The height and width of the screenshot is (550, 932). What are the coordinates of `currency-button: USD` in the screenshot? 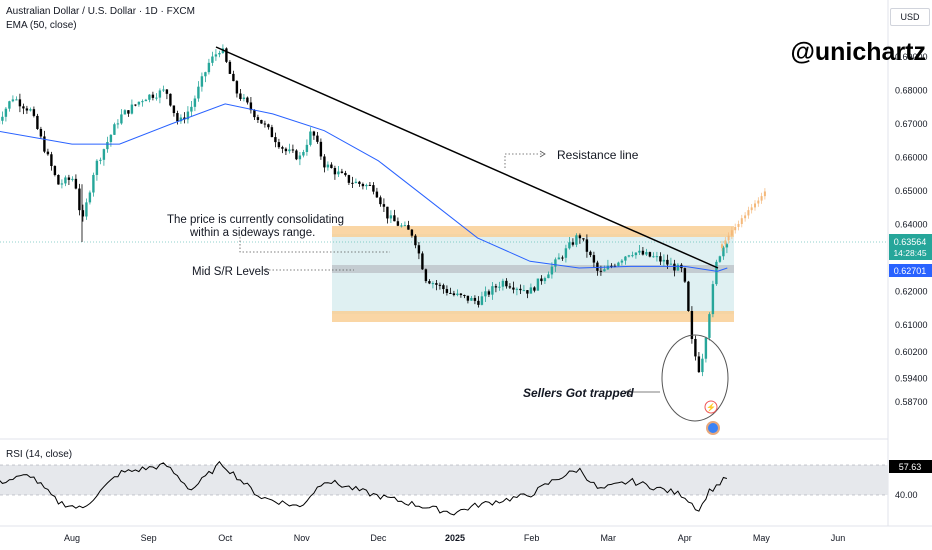 It's located at (910, 17).